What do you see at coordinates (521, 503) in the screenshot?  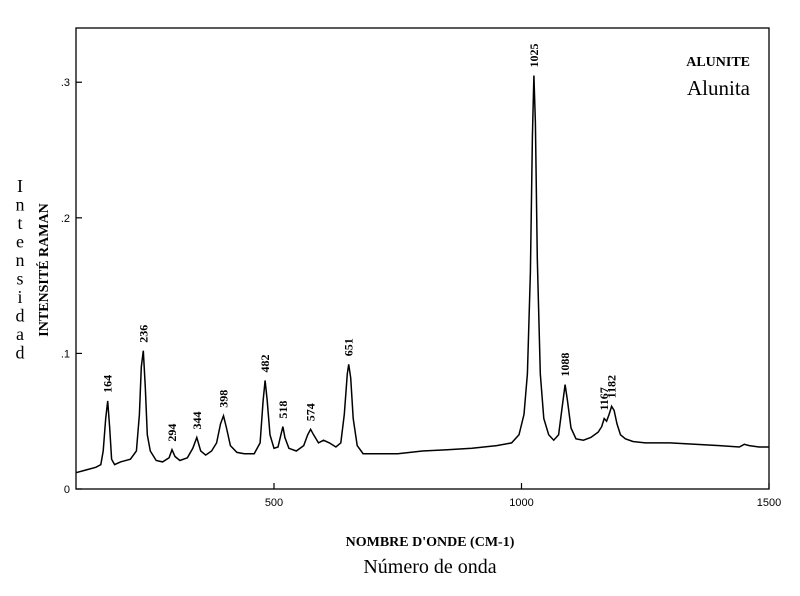 I see `x-tick-label: 1000` at bounding box center [521, 503].